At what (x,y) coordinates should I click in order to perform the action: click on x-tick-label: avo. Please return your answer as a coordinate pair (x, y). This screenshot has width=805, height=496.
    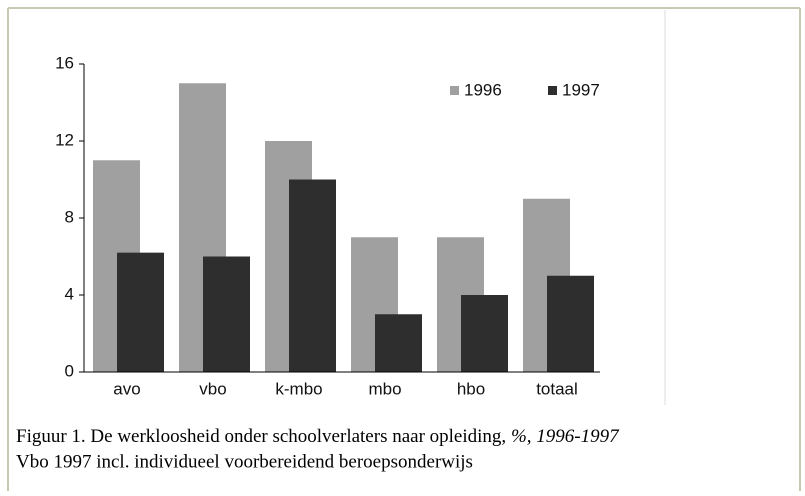
    Looking at the image, I should click on (126, 388).